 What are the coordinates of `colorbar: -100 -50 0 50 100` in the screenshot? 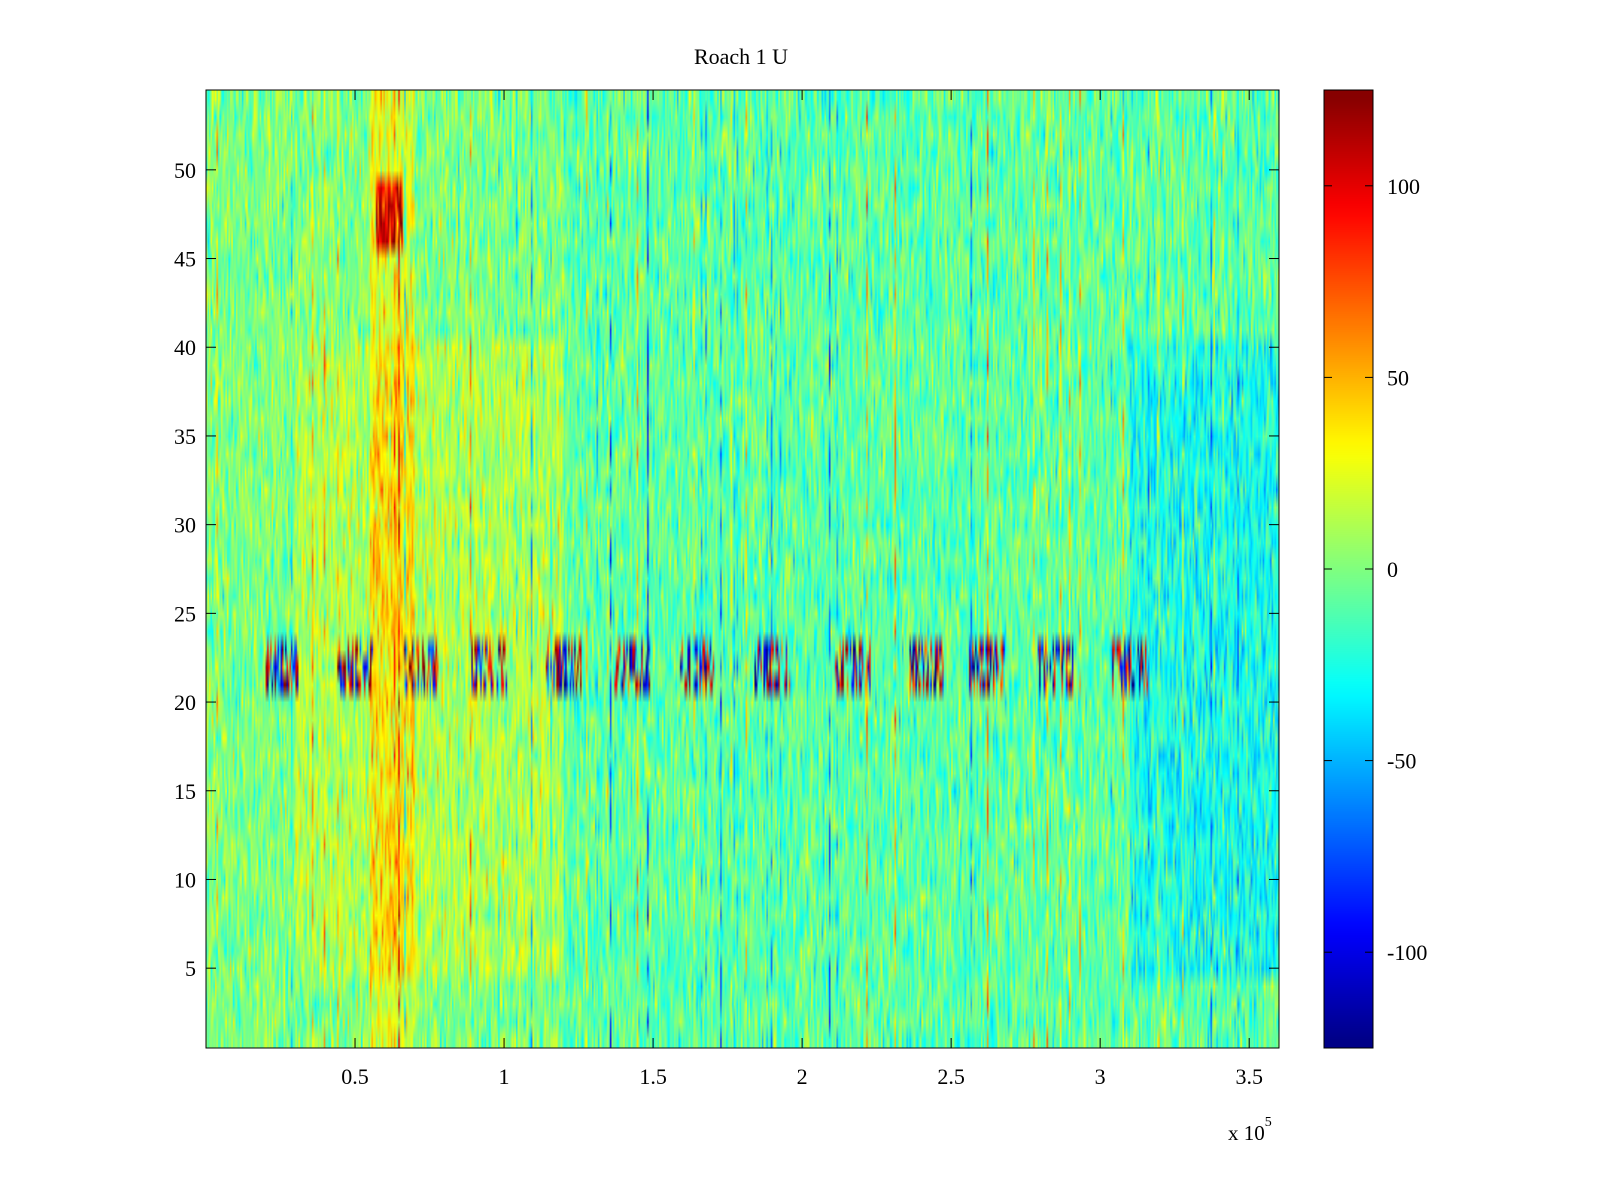 It's located at (1375, 569).